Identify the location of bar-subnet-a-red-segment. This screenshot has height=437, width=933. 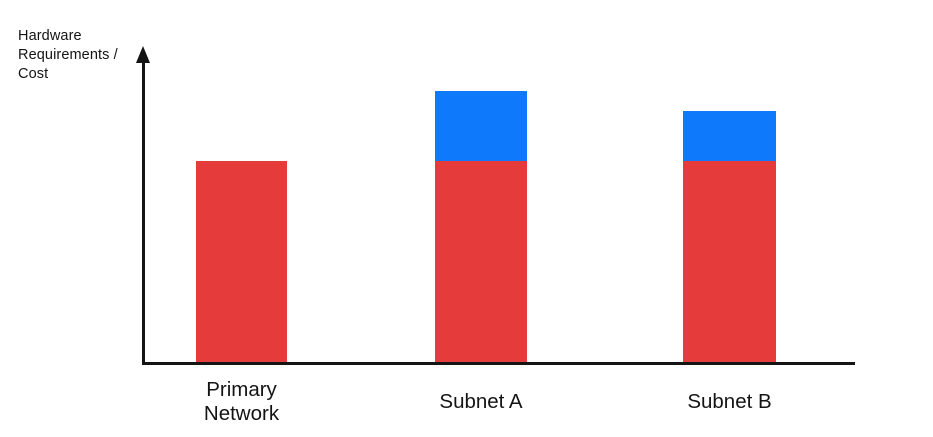
(481, 261).